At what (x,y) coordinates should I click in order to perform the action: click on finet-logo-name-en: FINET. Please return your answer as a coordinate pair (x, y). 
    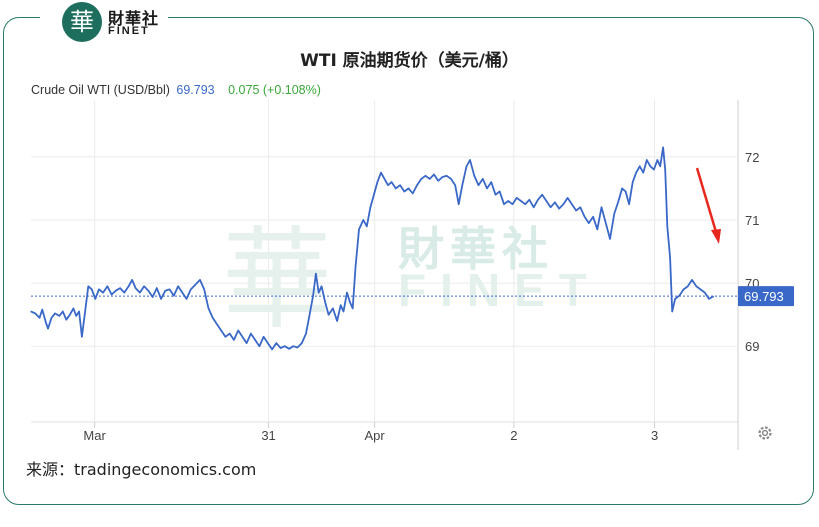
    Looking at the image, I should click on (129, 31).